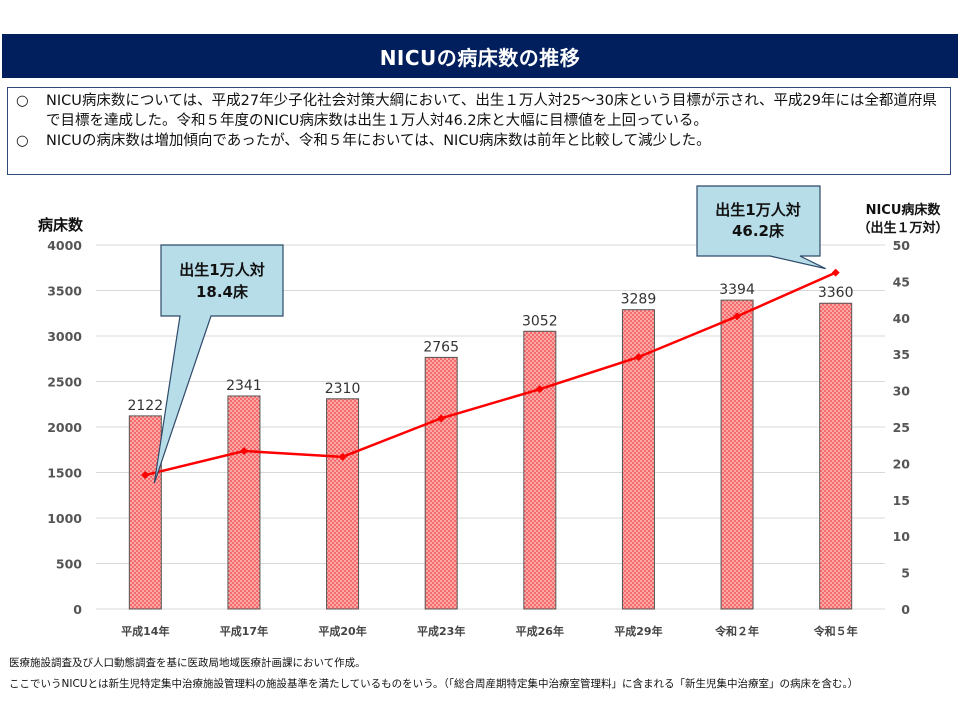 This screenshot has width=960, height=720. Describe the element at coordinates (835, 631) in the screenshot. I see `x-tick-label: 令和５年` at that location.